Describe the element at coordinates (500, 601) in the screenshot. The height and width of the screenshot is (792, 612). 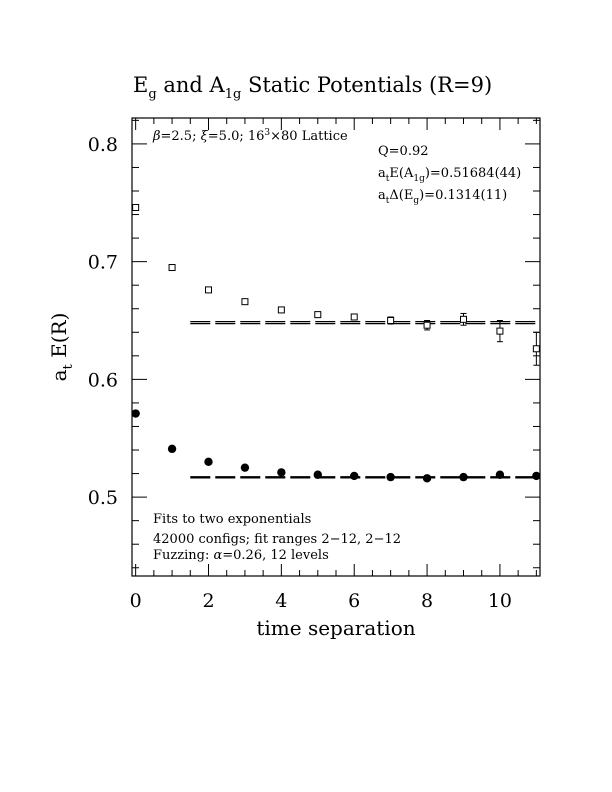
I see `x-tick-label: 10` at that location.